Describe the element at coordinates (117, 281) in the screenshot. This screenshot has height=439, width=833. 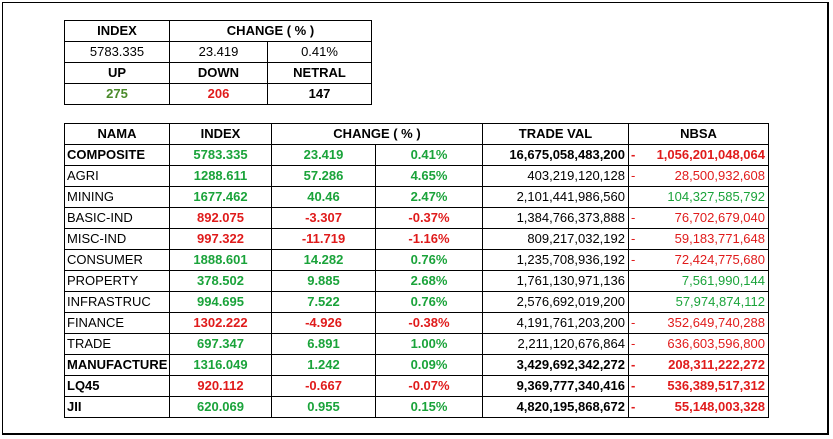
I see `row-nama: PROPERTY` at that location.